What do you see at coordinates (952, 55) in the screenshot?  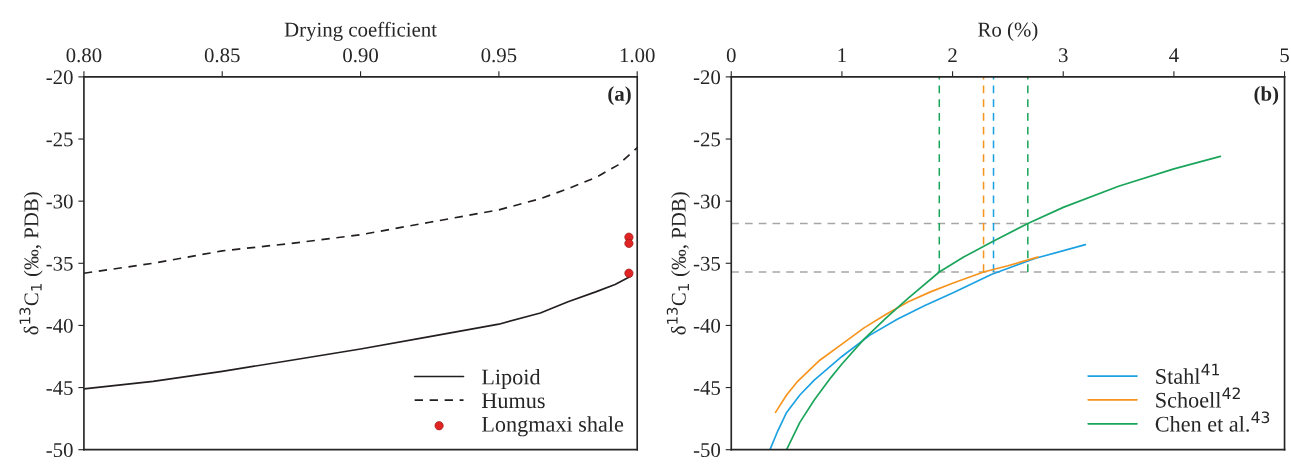 I see `x-tick-label: 2` at bounding box center [952, 55].